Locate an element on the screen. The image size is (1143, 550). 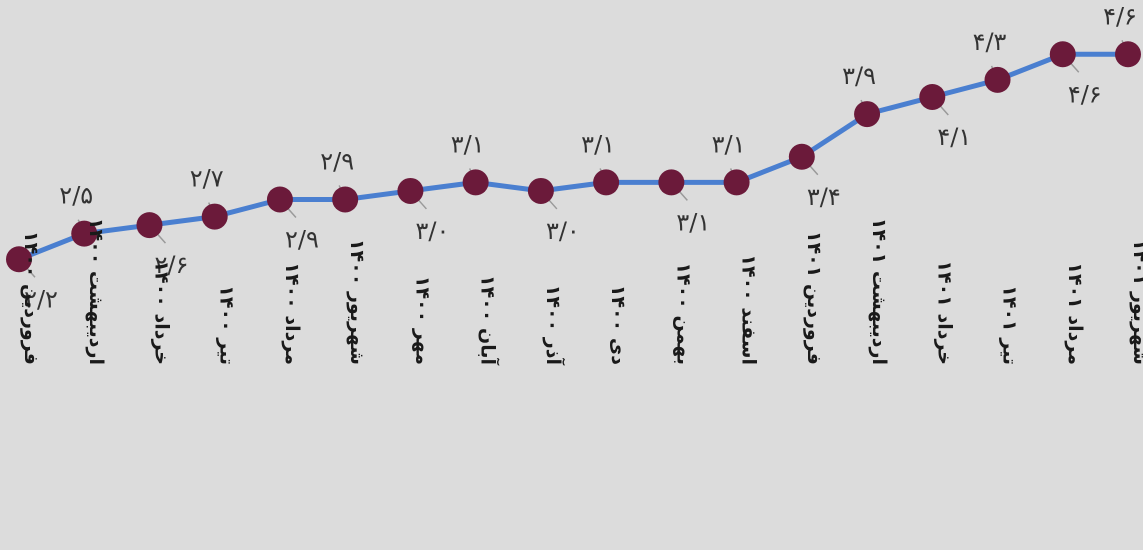
category-tick-label: تیر ۱۴۰۱ is located at coordinates (1010, 325).